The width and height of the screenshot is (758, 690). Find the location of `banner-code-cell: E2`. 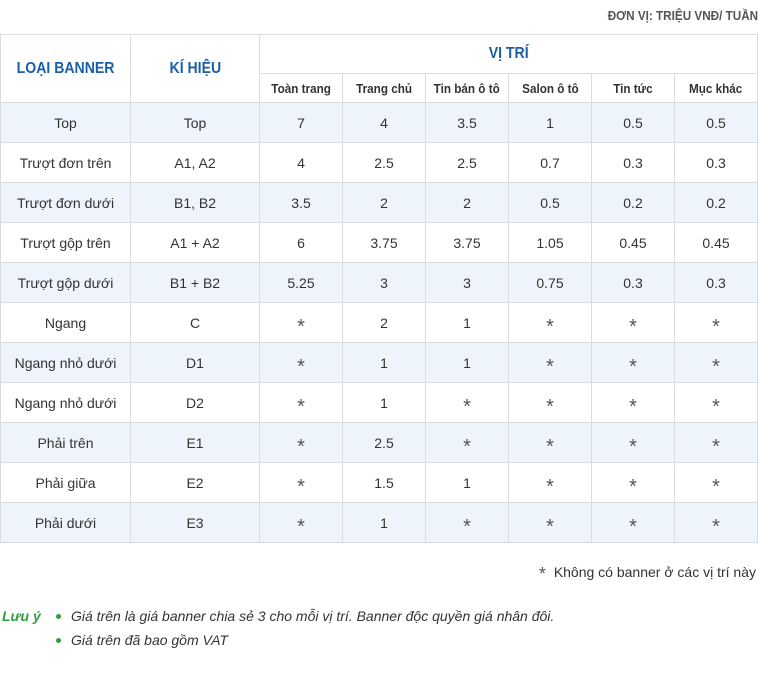

banner-code-cell: E2 is located at coordinates (195, 482).